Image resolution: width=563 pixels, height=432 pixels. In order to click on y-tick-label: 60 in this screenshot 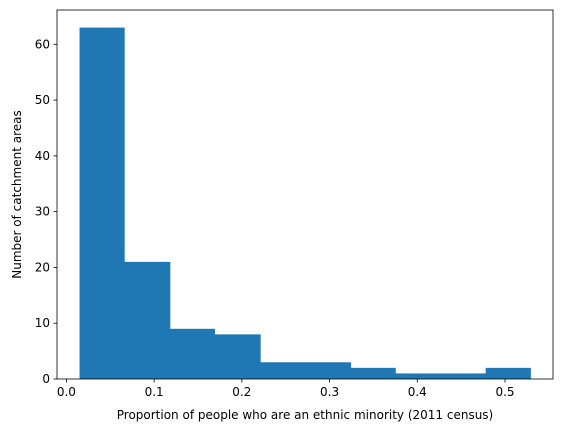, I will do `click(42, 44)`.